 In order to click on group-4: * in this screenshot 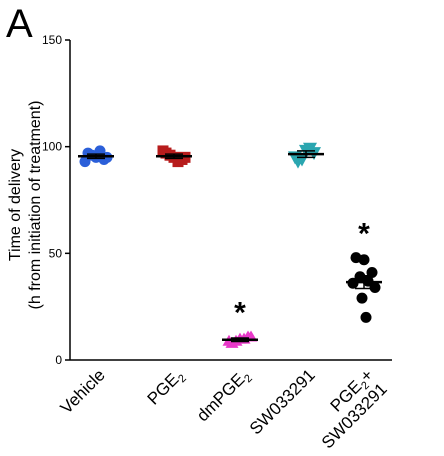, I will do `click(364, 270)`.